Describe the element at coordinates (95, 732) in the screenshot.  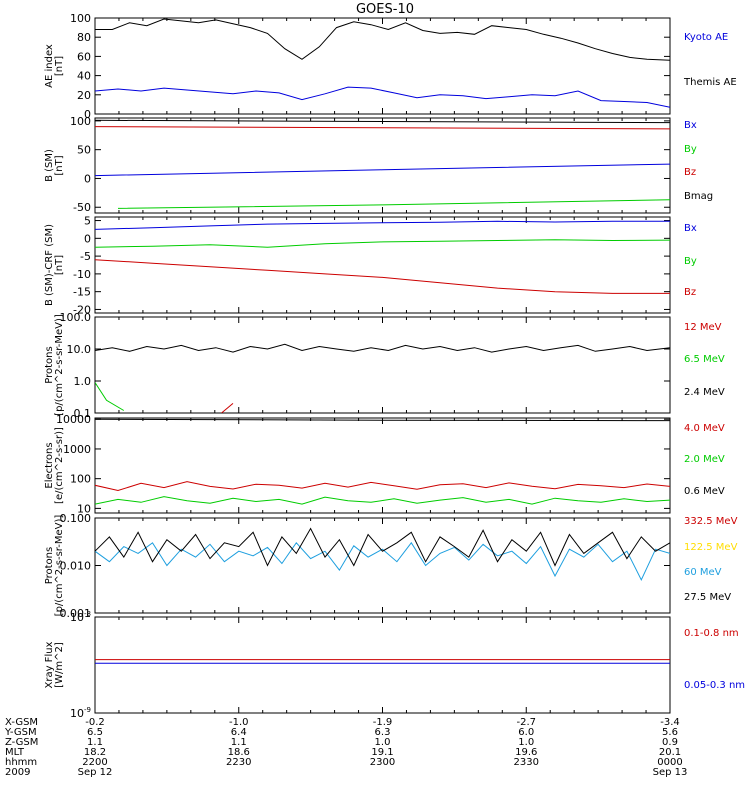
I see `orbit-cell: 6.5` at that location.